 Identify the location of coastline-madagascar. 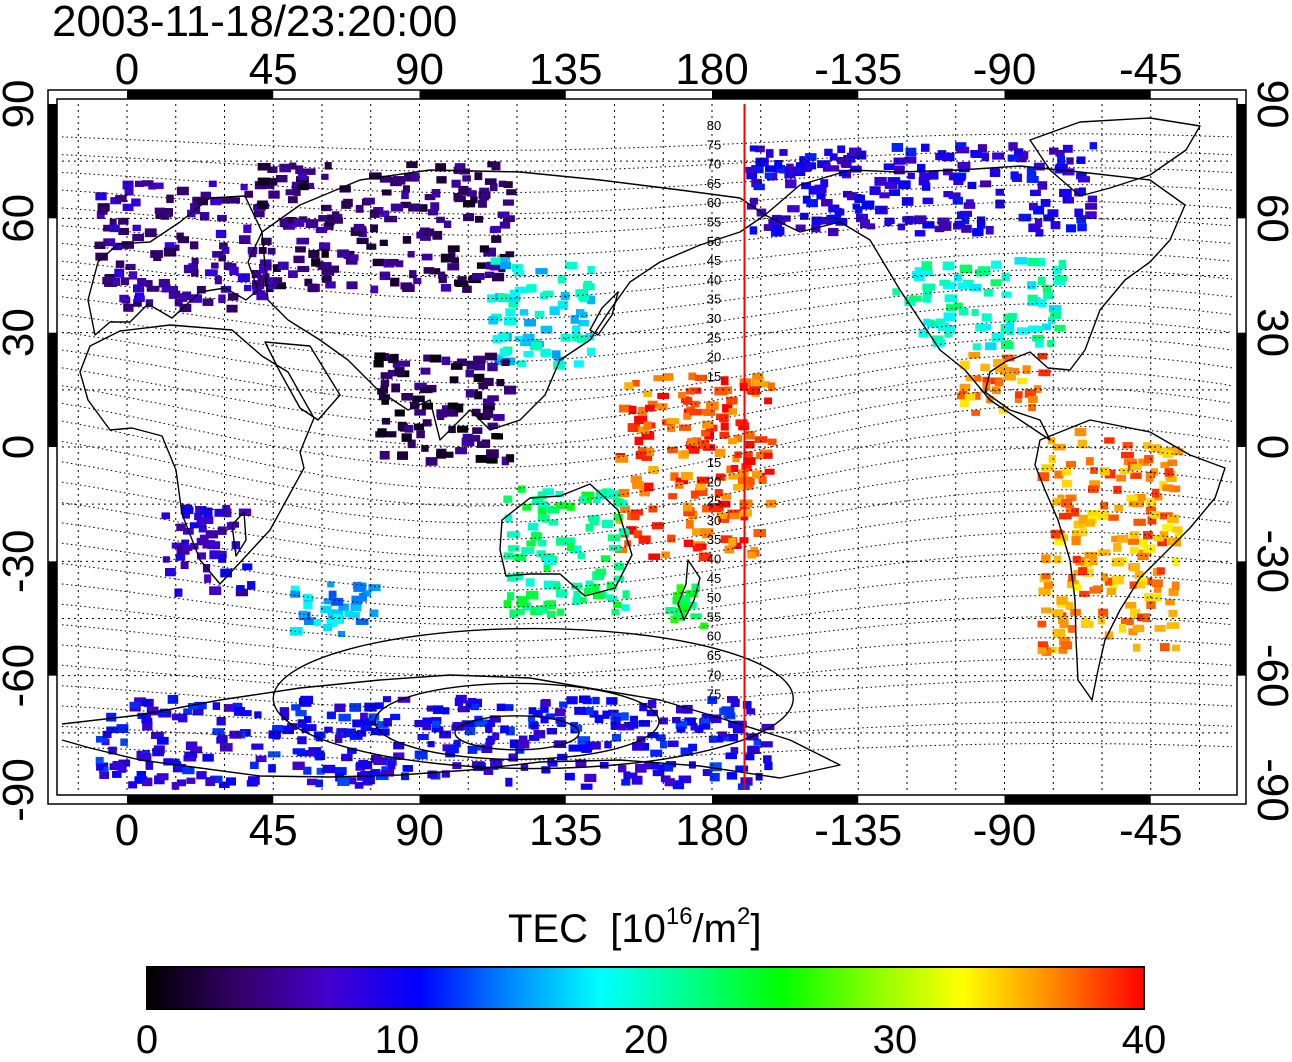
(239, 534).